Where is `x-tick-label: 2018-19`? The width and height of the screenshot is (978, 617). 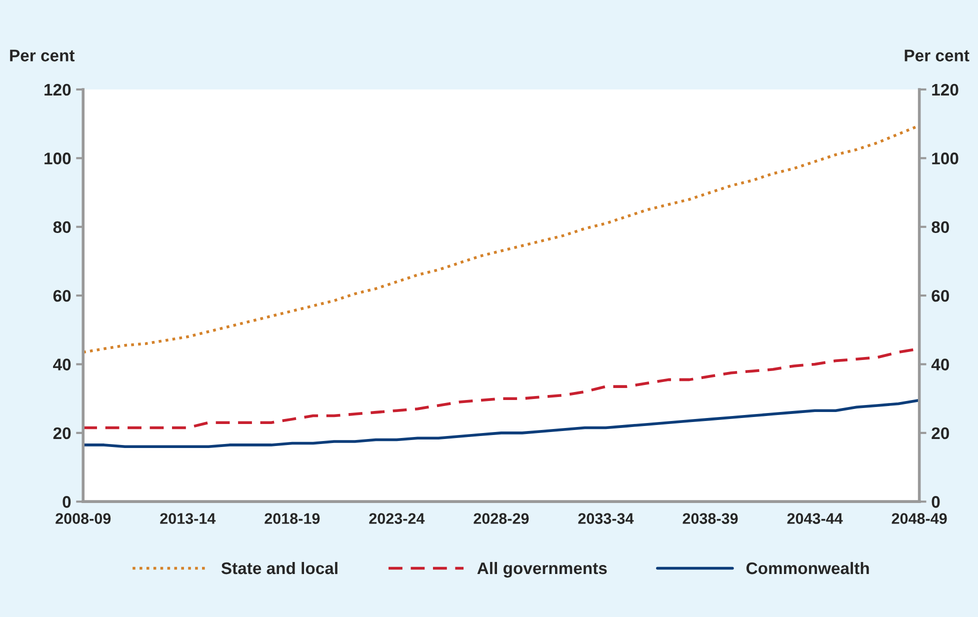
x-tick-label: 2018-19 is located at coordinates (292, 518).